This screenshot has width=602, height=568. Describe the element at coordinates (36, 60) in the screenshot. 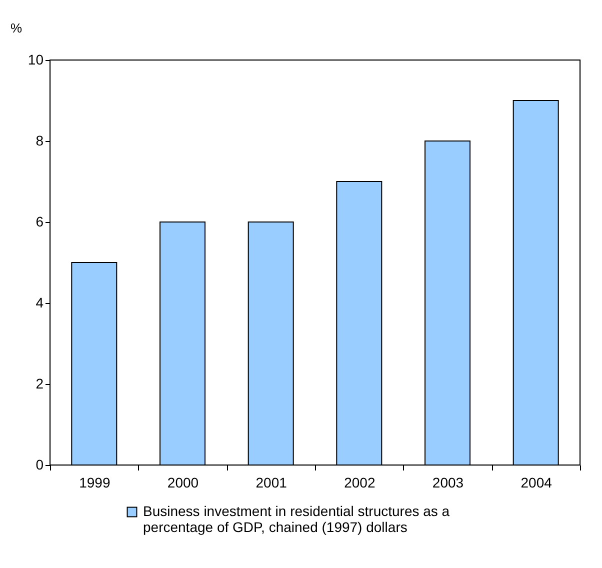

I see `y-tick-label: 10` at that location.